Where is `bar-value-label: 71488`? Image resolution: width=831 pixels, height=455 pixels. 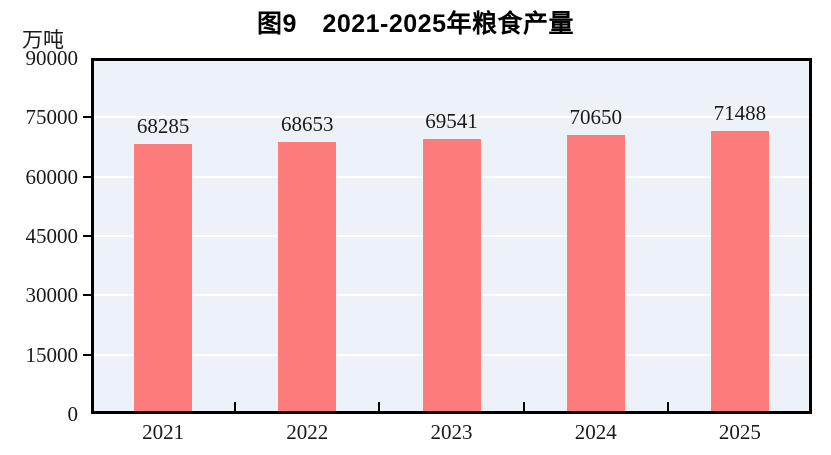
bar-value-label: 71488 is located at coordinates (740, 113).